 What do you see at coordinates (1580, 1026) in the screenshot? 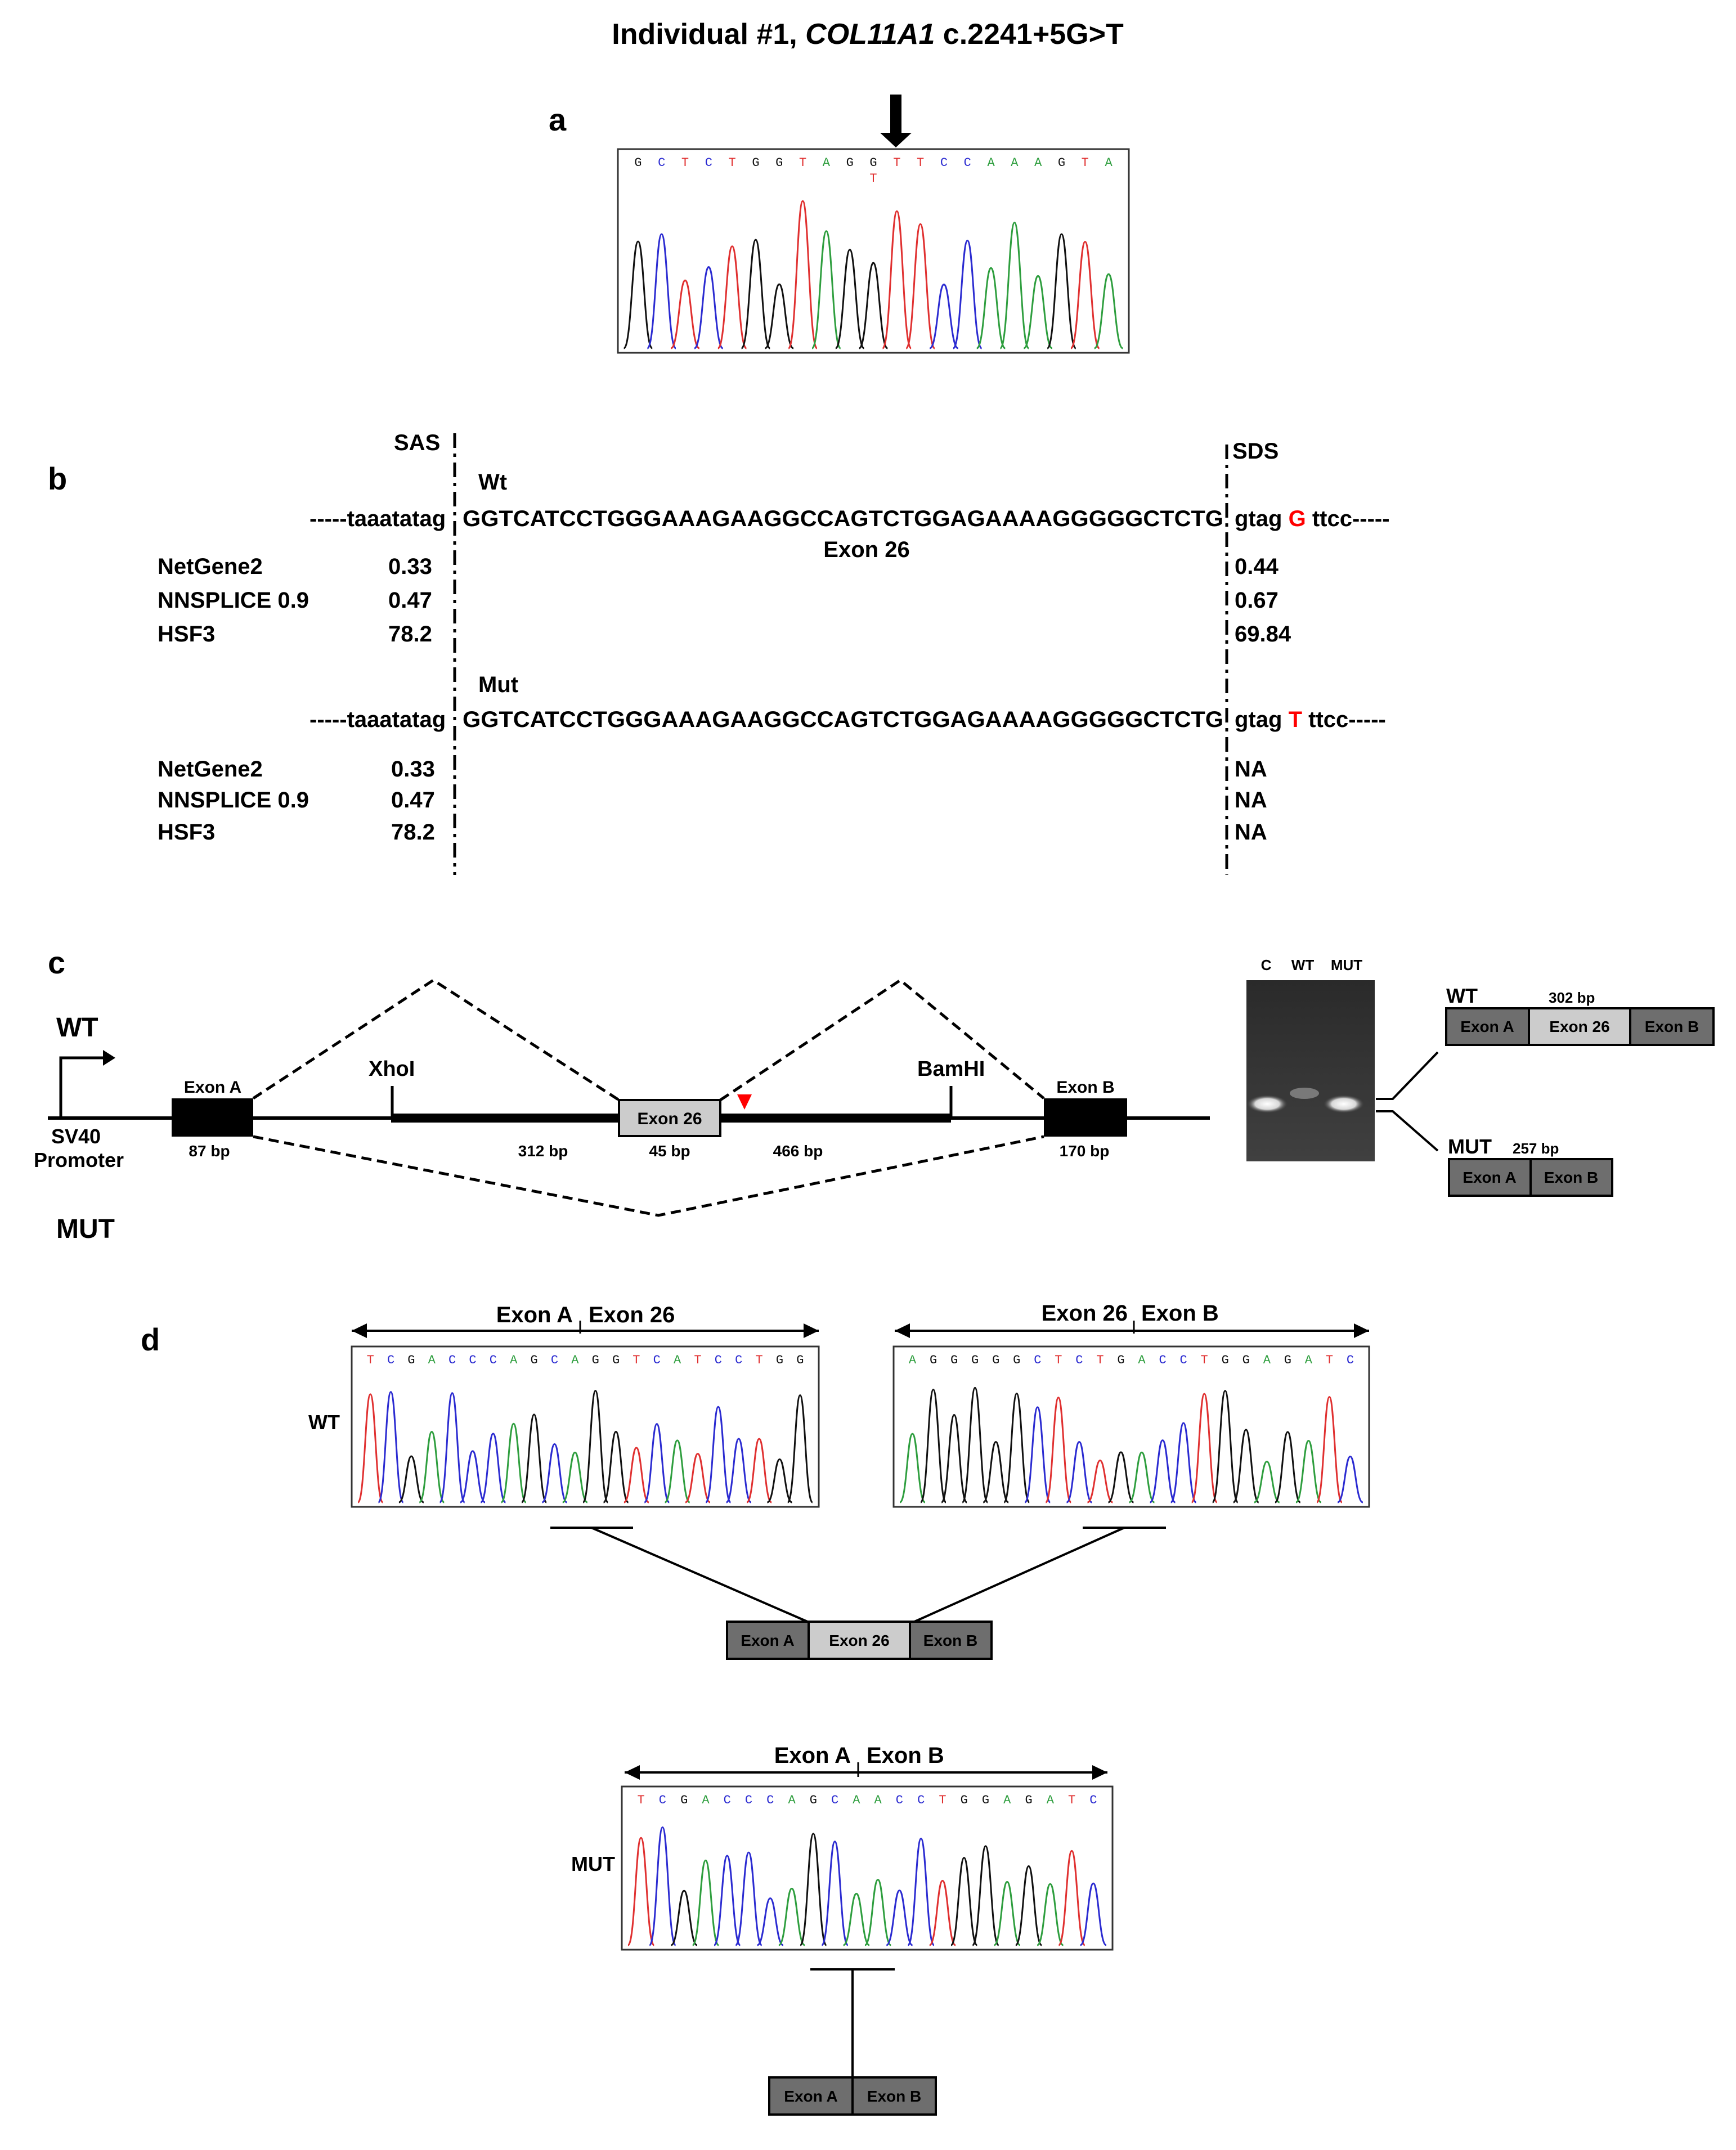
I see `product-wt-diagram: Exon A Exon 26 Exon B` at bounding box center [1580, 1026].